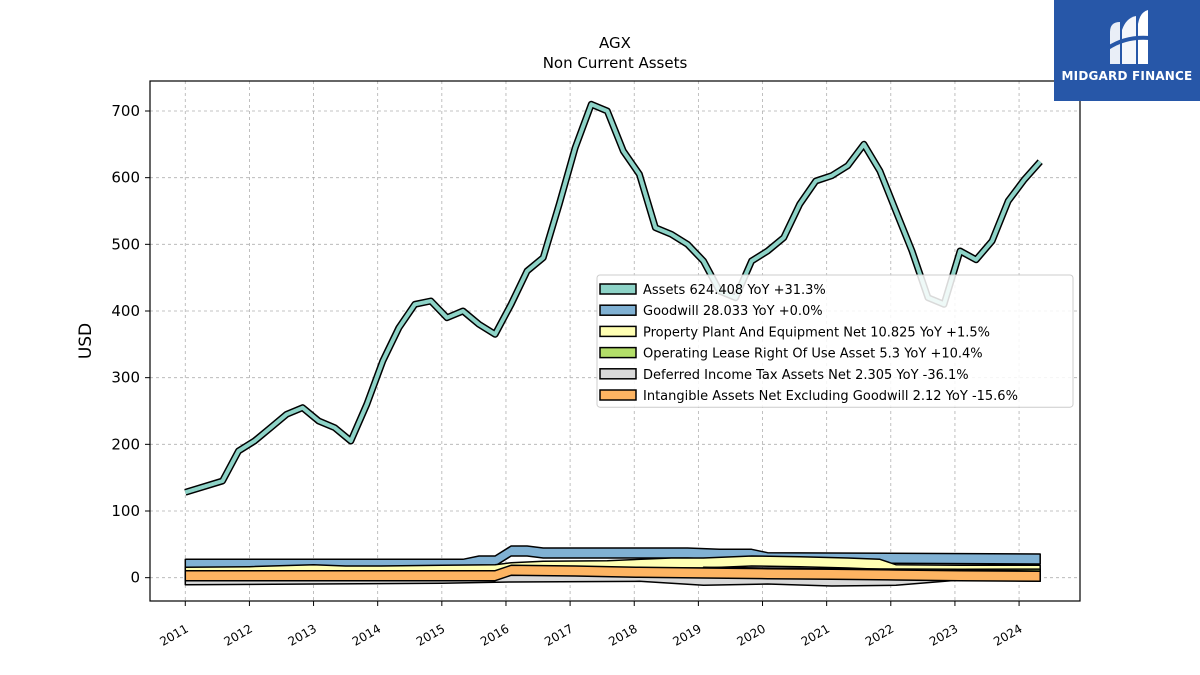  What do you see at coordinates (125, 378) in the screenshot?
I see `y-tick-label: 300` at bounding box center [125, 378].